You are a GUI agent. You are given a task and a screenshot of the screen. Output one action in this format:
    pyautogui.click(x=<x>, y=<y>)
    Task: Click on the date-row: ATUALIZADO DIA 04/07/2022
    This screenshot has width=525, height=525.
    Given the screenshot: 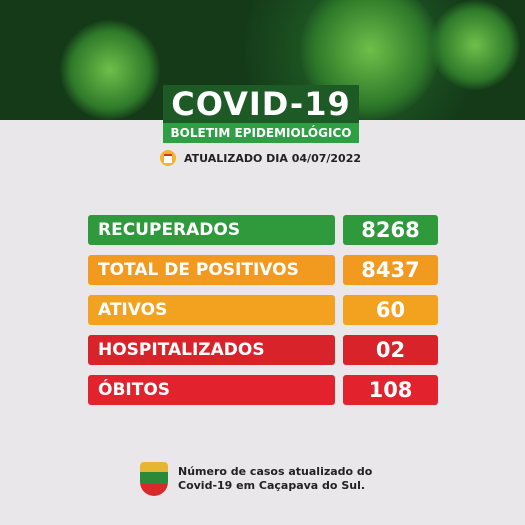 What is the action you would take?
    pyautogui.click(x=260, y=158)
    